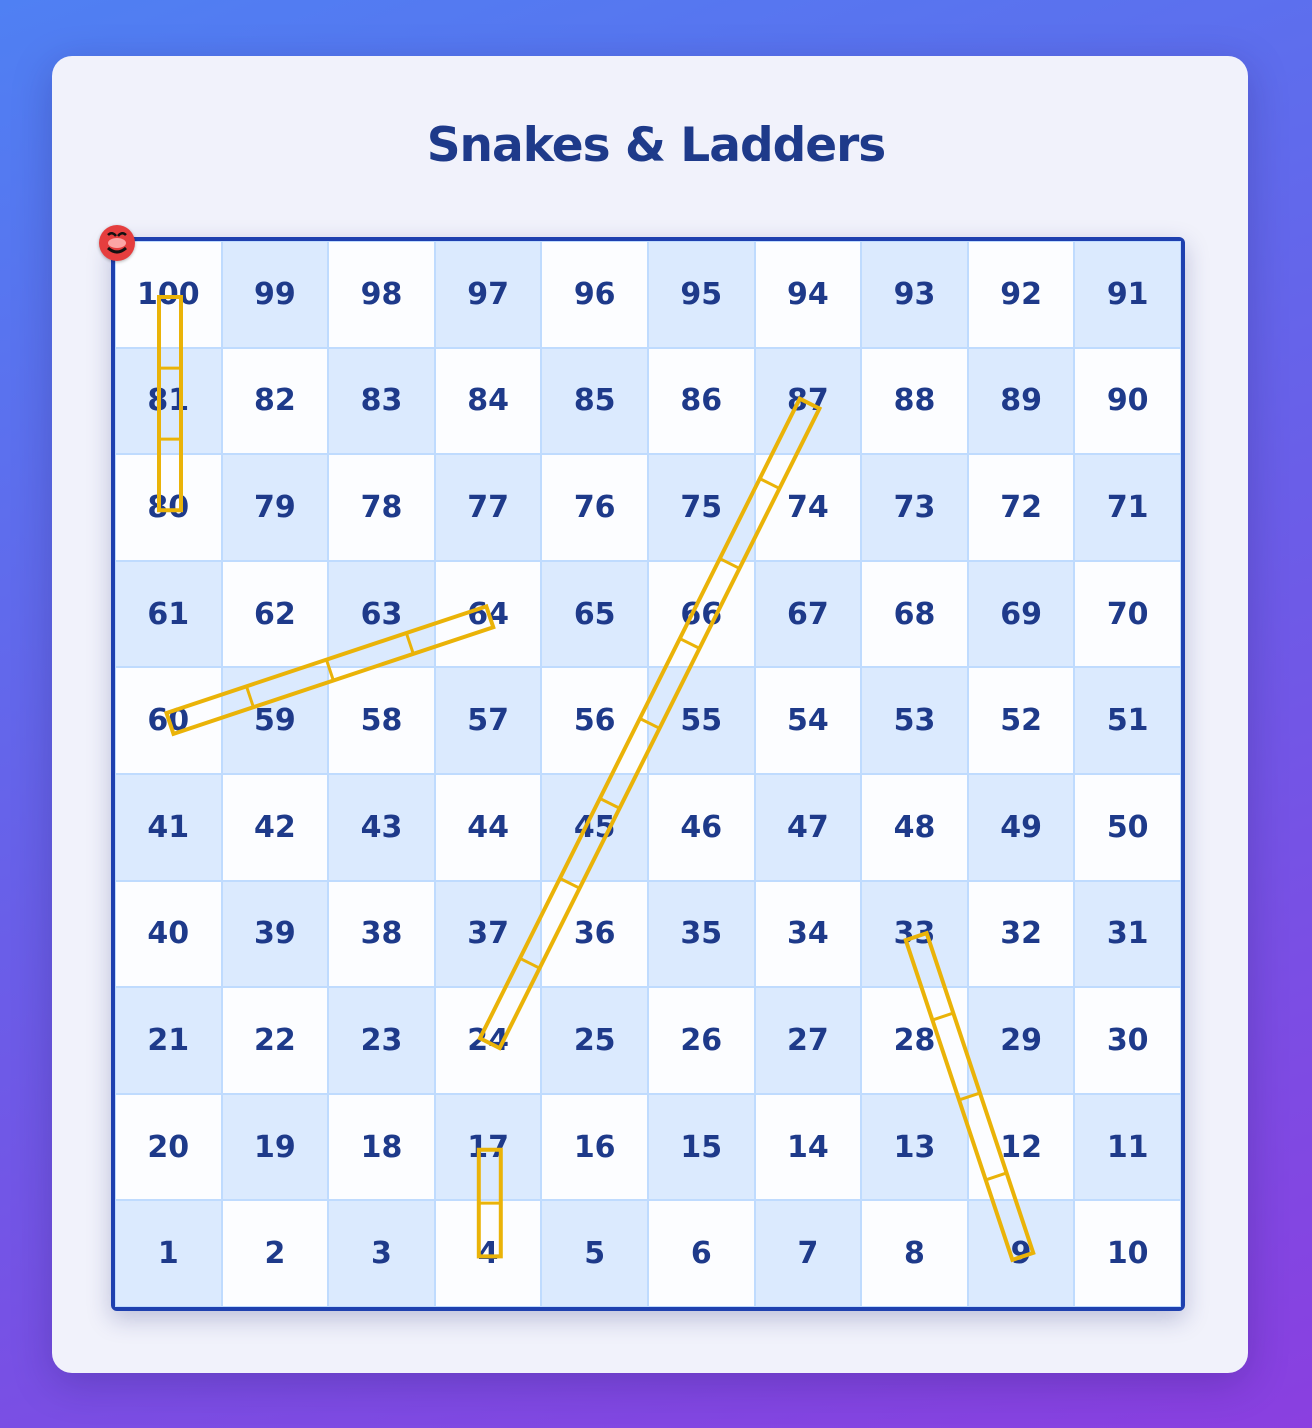  What do you see at coordinates (594, 401) in the screenshot?
I see `board-cell-85: 85` at bounding box center [594, 401].